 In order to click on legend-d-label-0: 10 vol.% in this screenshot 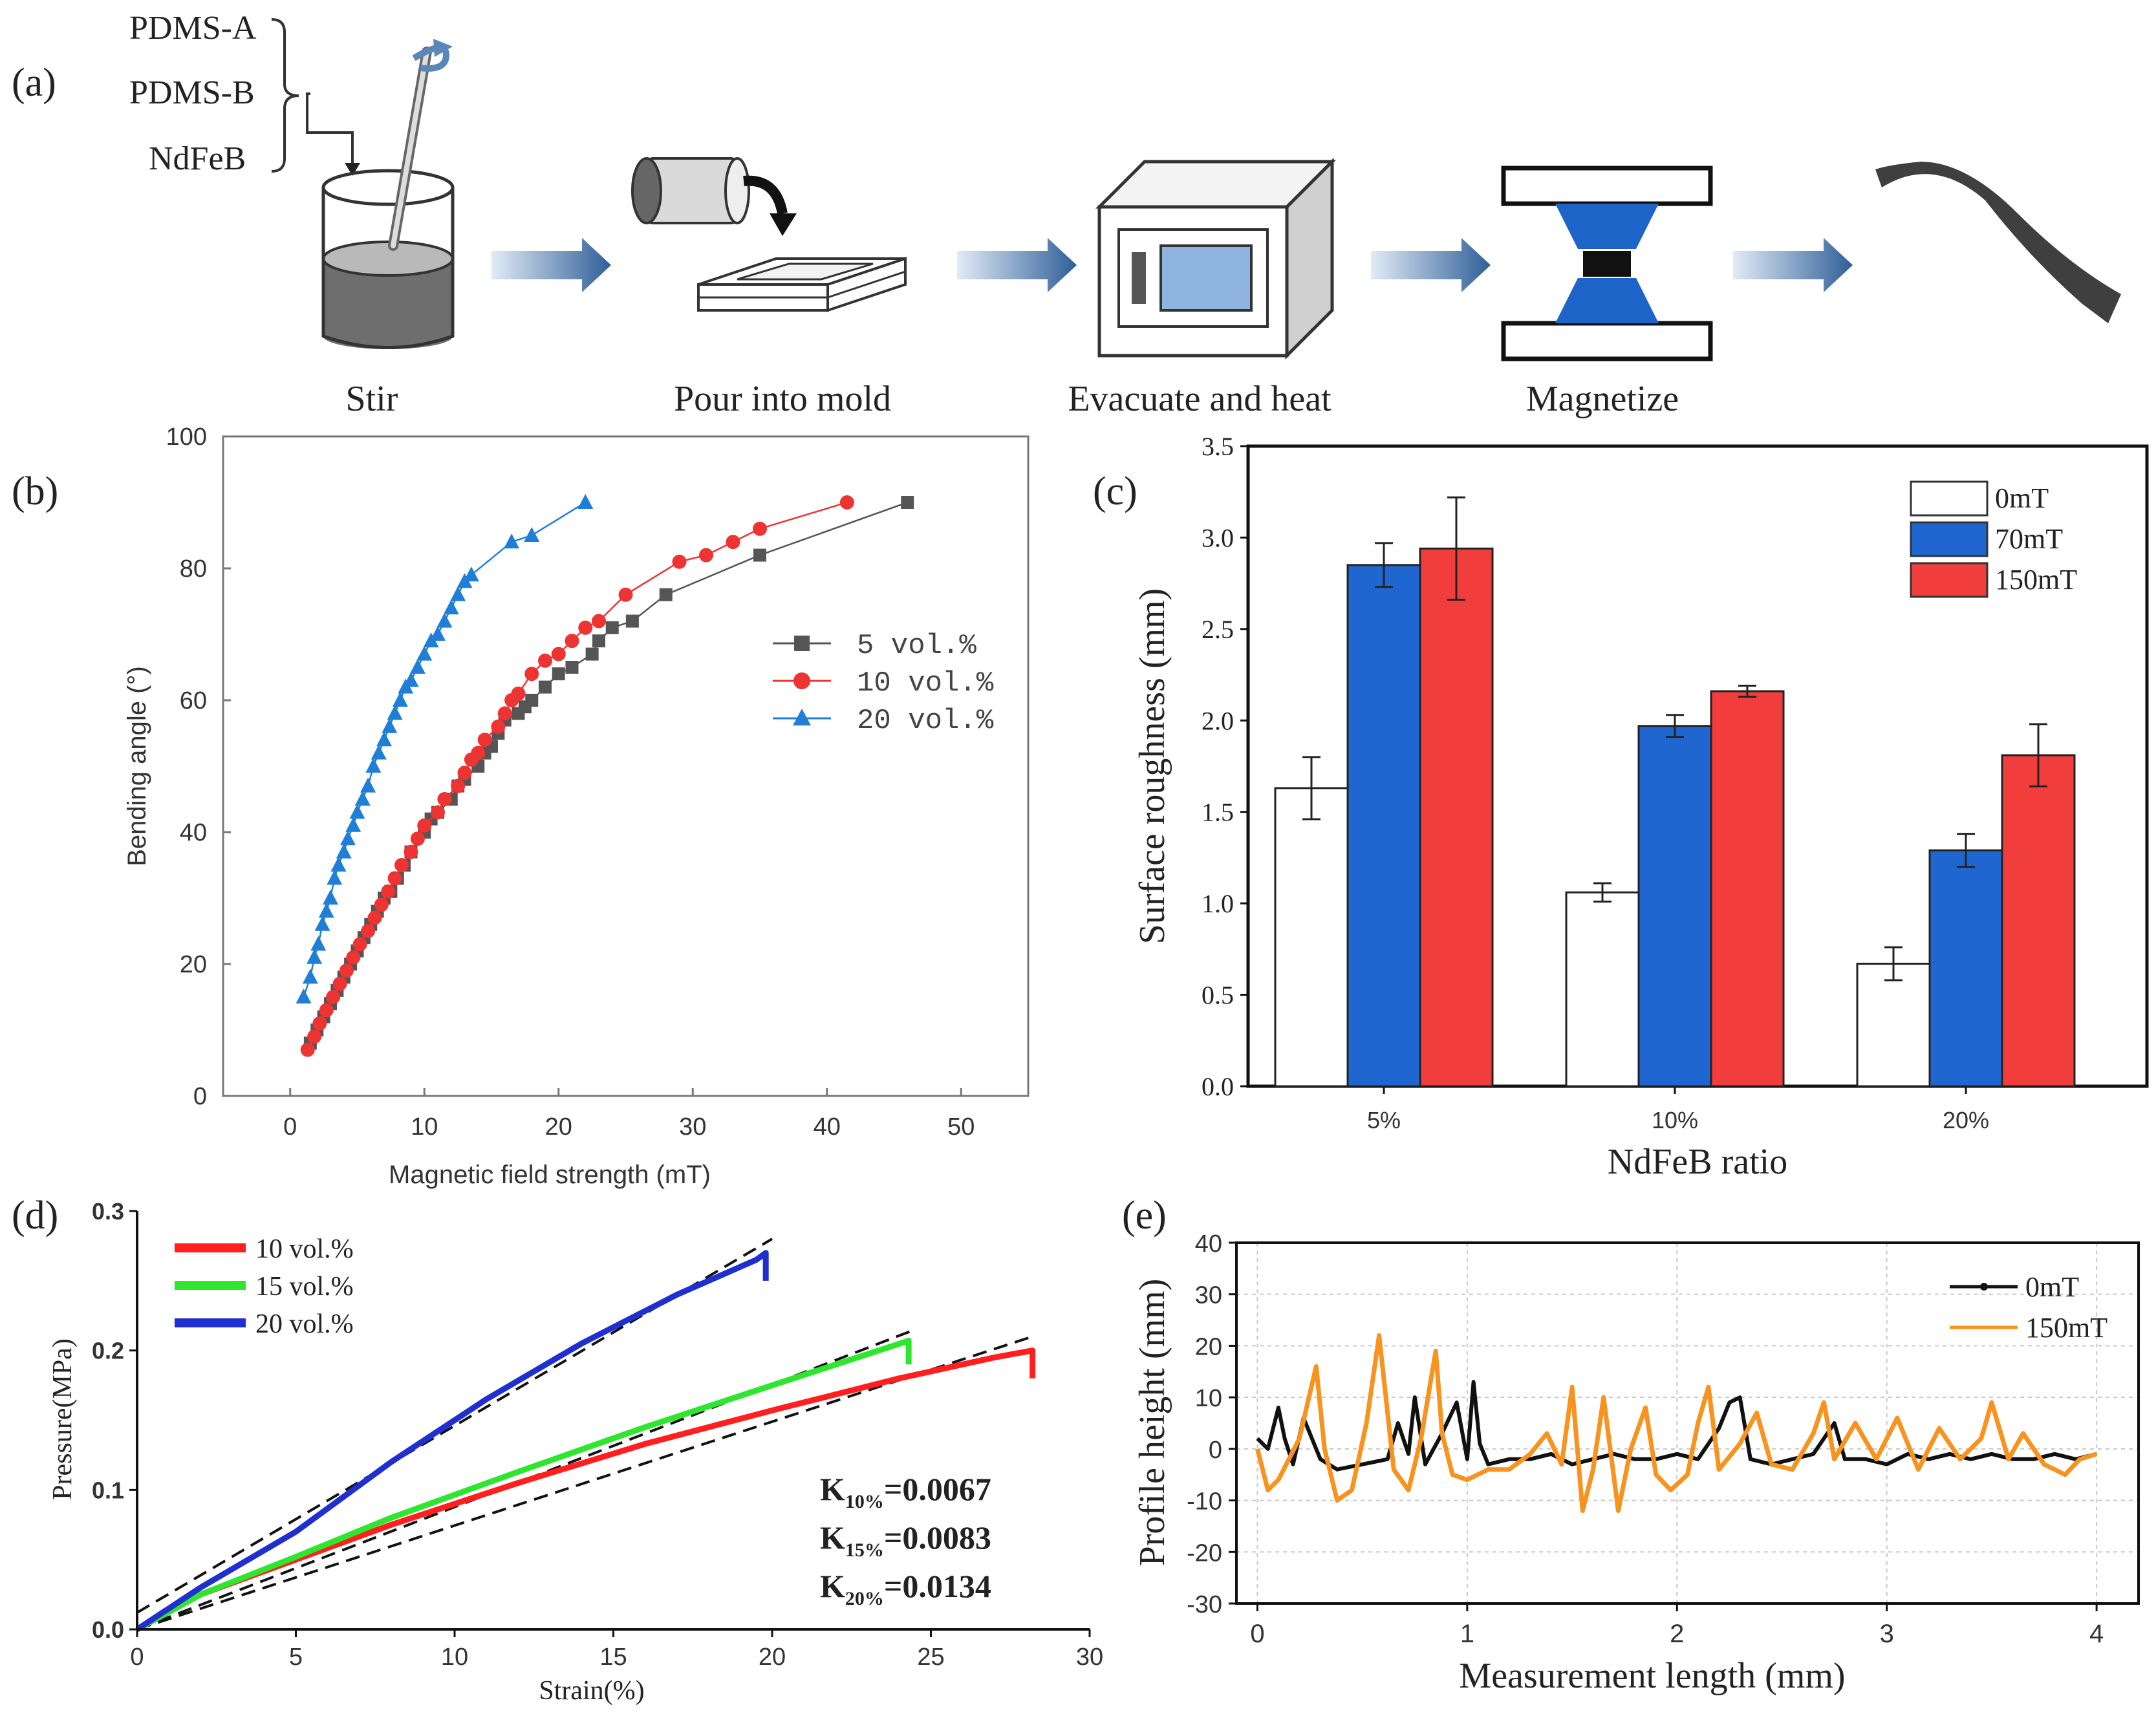, I will do `click(304, 1249)`.